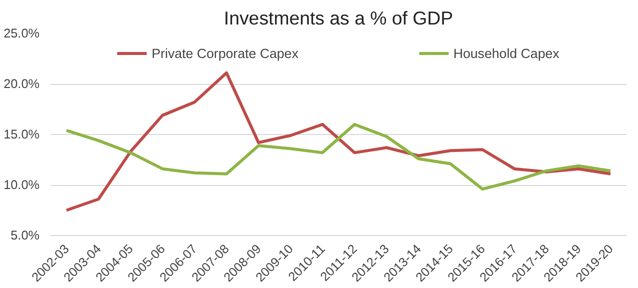 The height and width of the screenshot is (288, 638). Describe the element at coordinates (22, 84) in the screenshot. I see `y-tick-label: 20.0%` at that location.